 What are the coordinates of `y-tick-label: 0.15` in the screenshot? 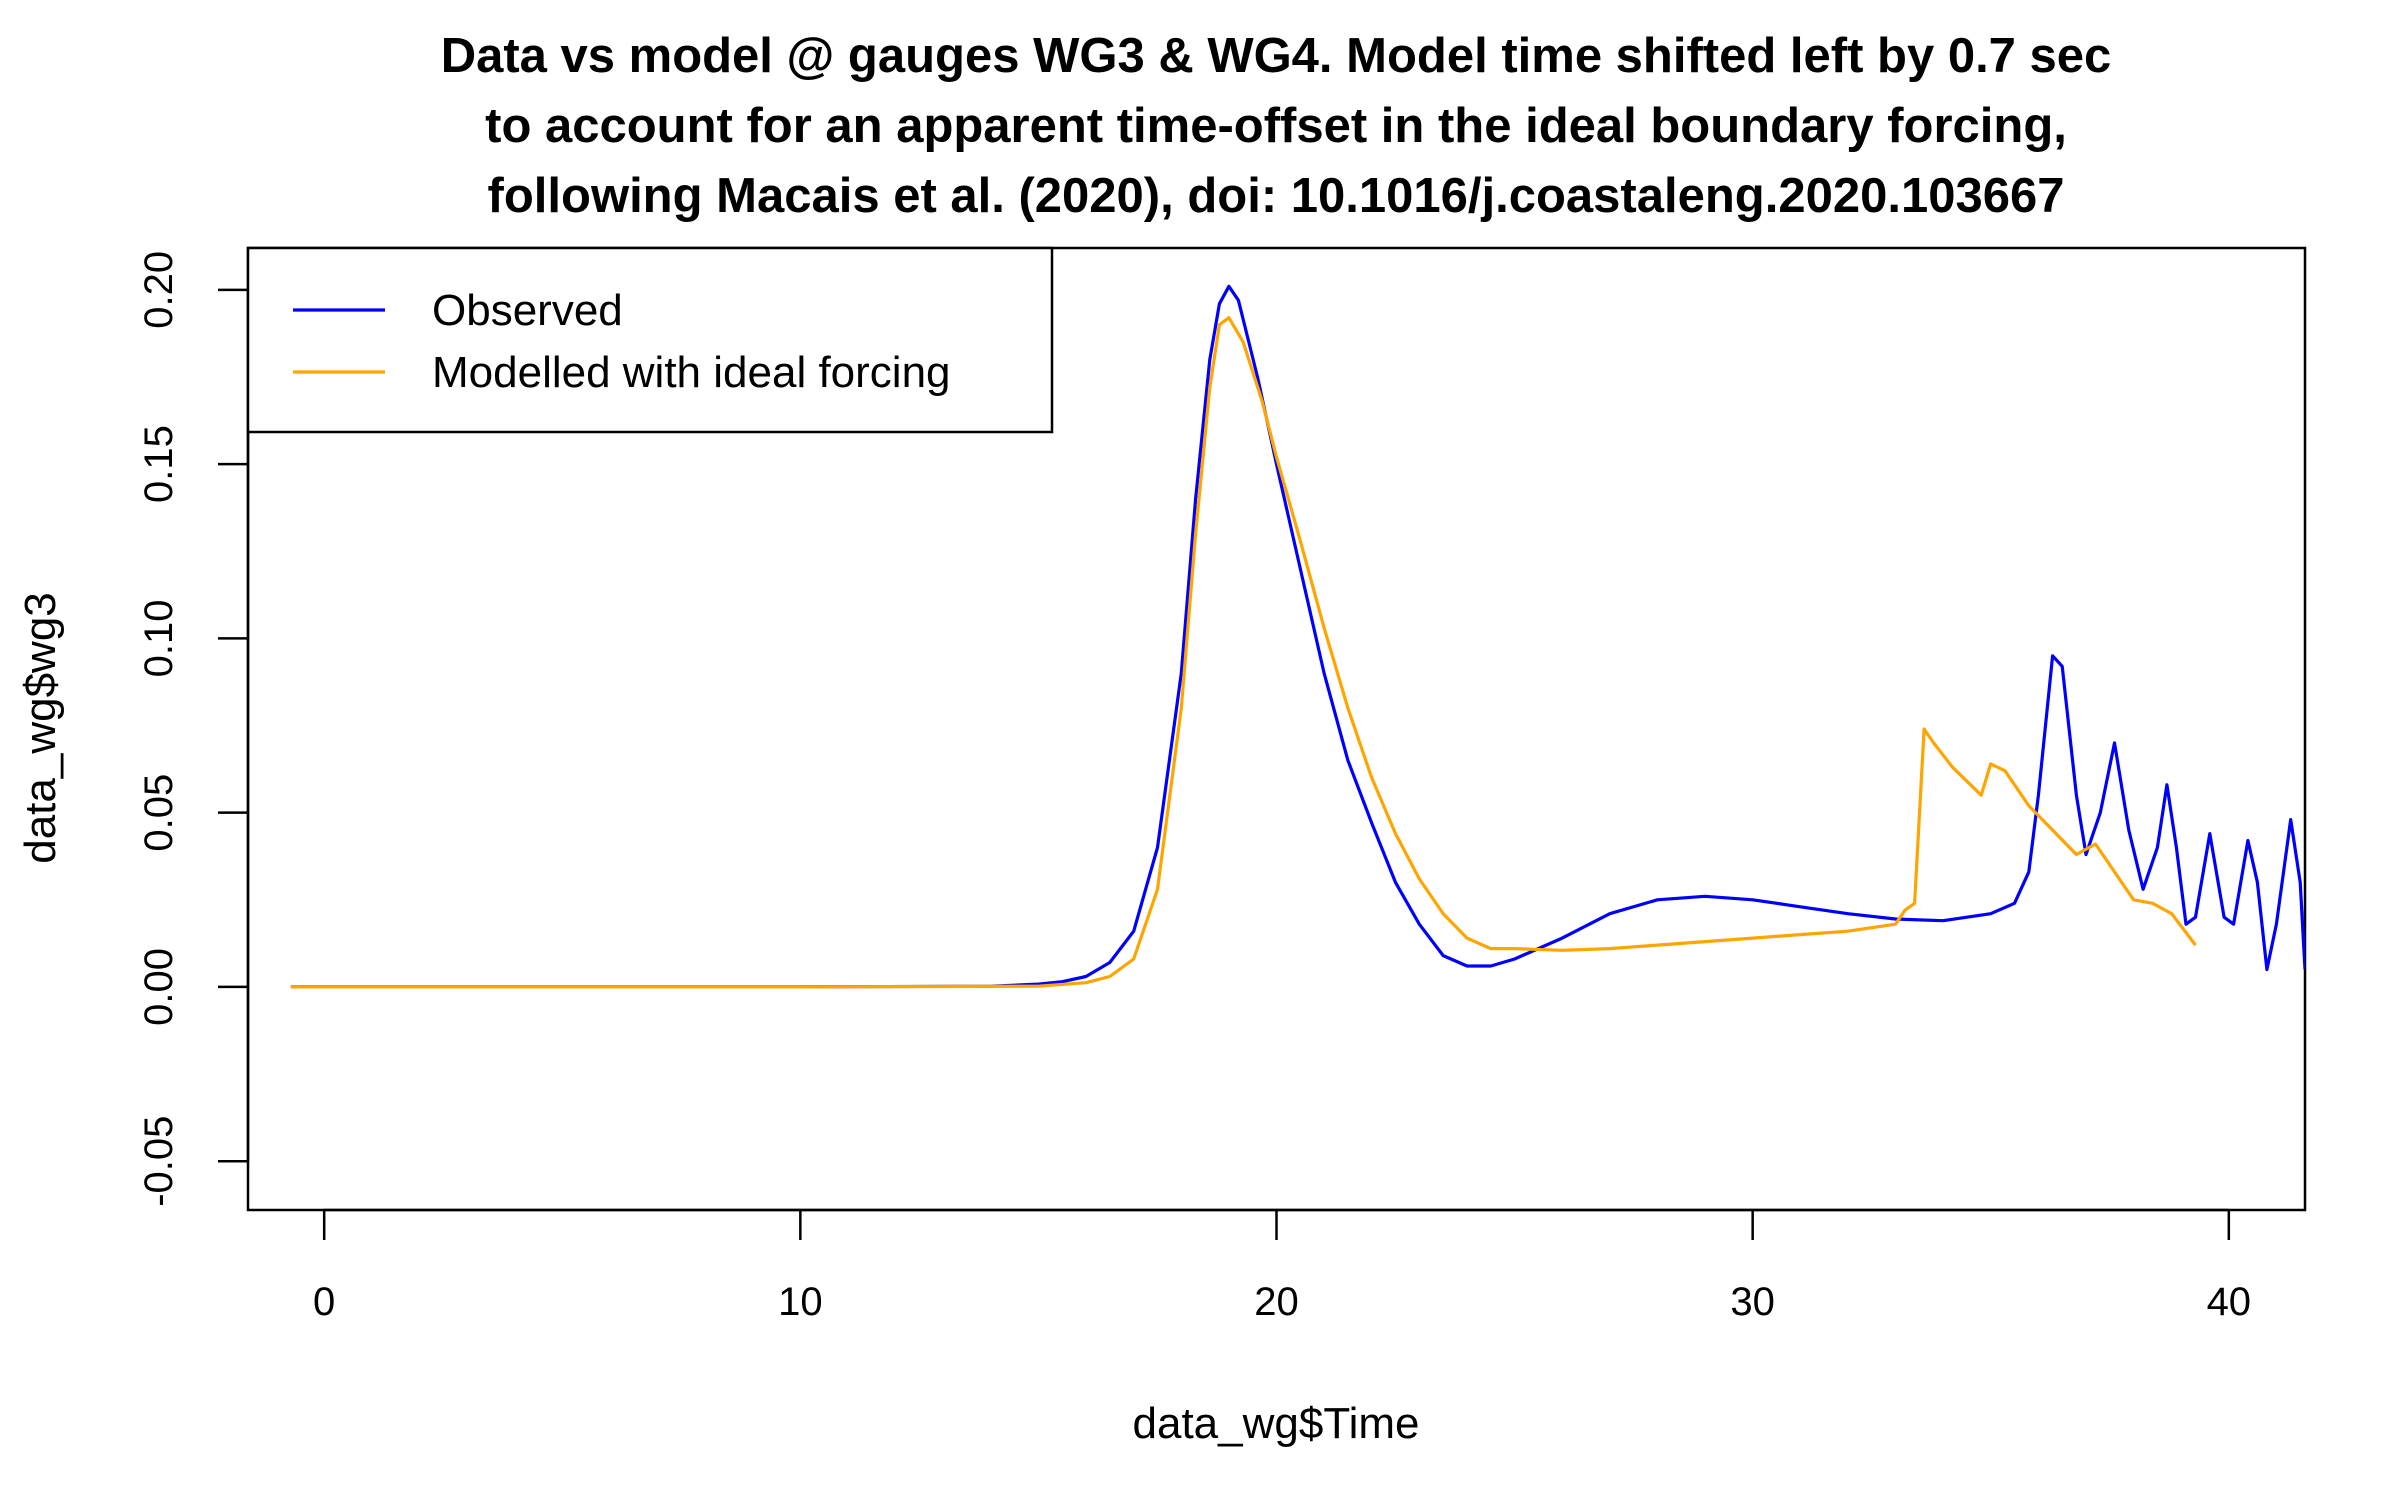 It's located at (159, 464).